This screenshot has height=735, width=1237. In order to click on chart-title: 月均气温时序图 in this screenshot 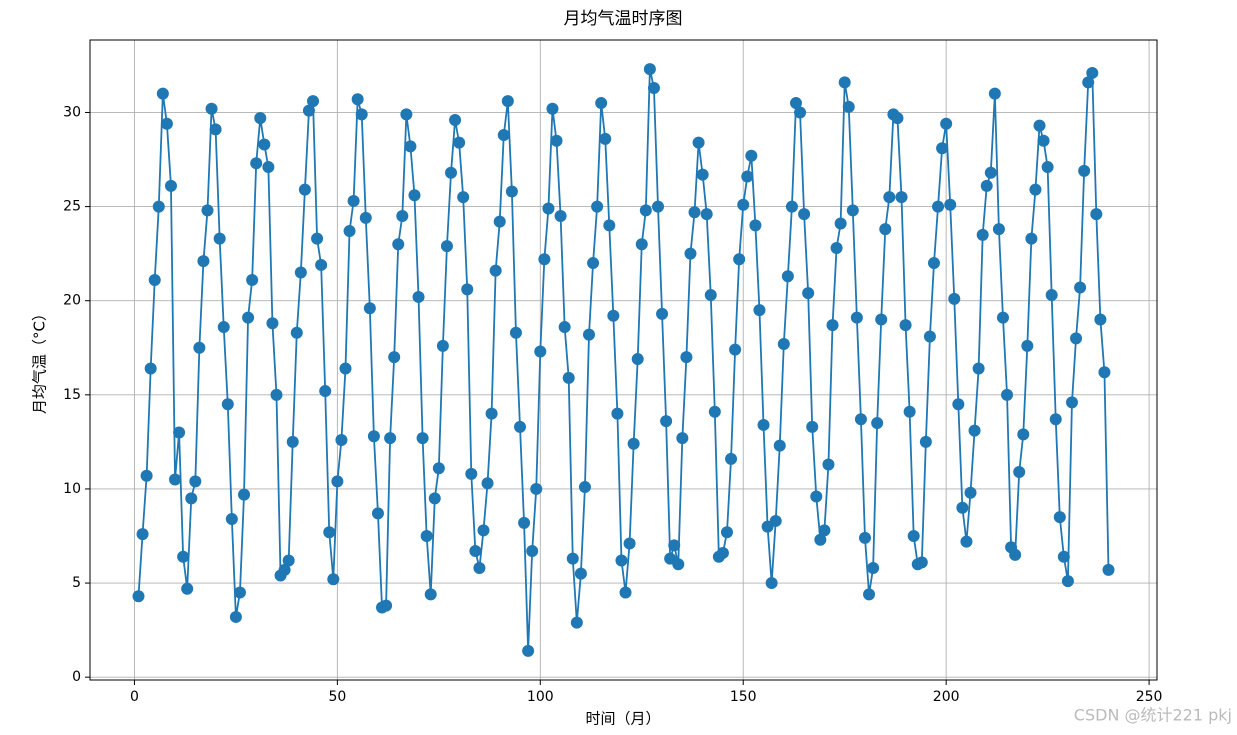, I will do `click(623, 19)`.